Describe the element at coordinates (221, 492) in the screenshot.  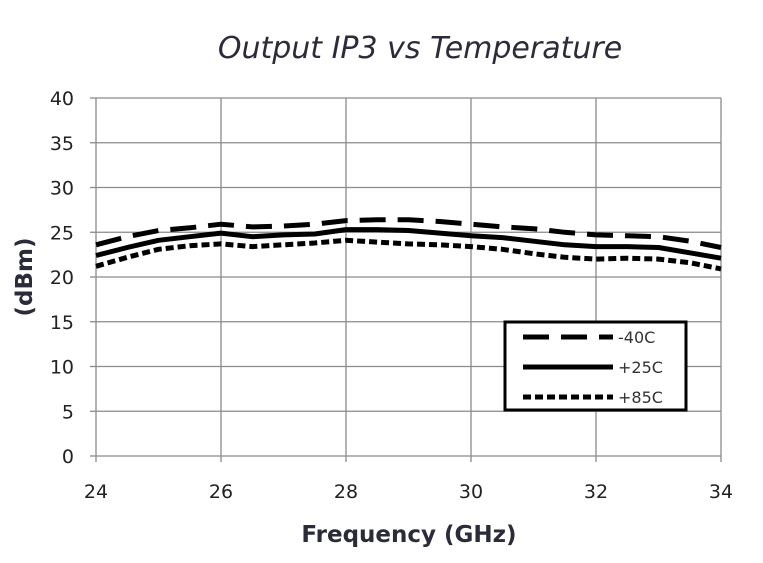
I see `x-tick-label: 26` at that location.